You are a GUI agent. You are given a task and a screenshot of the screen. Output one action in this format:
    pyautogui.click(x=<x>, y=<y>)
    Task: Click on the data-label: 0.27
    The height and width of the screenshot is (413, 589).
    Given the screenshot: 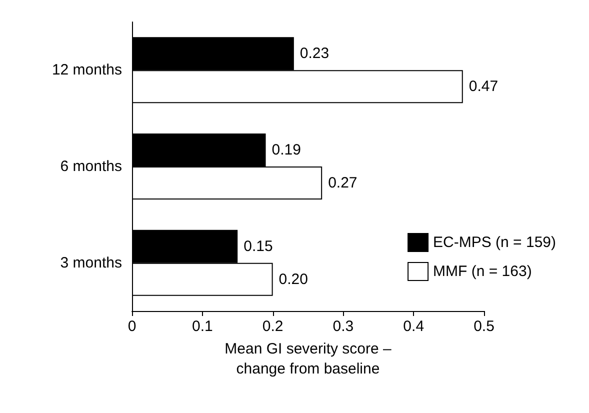 What is the action you would take?
    pyautogui.click(x=343, y=183)
    